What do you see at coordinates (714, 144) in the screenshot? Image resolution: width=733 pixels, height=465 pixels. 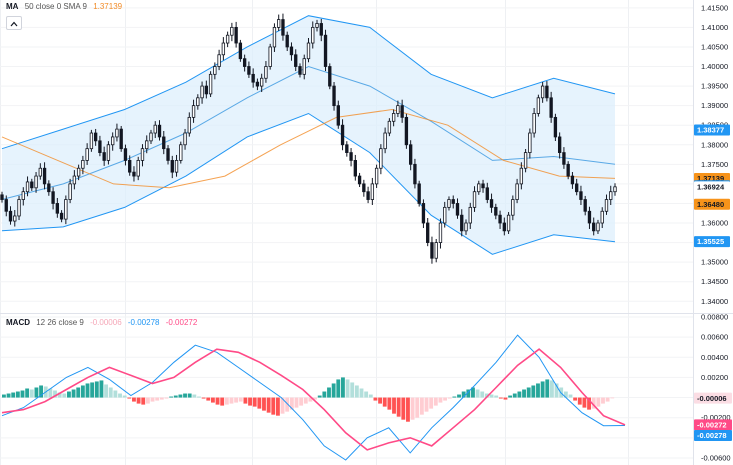 I see `price-tick-label: 1.38000` at bounding box center [714, 144].